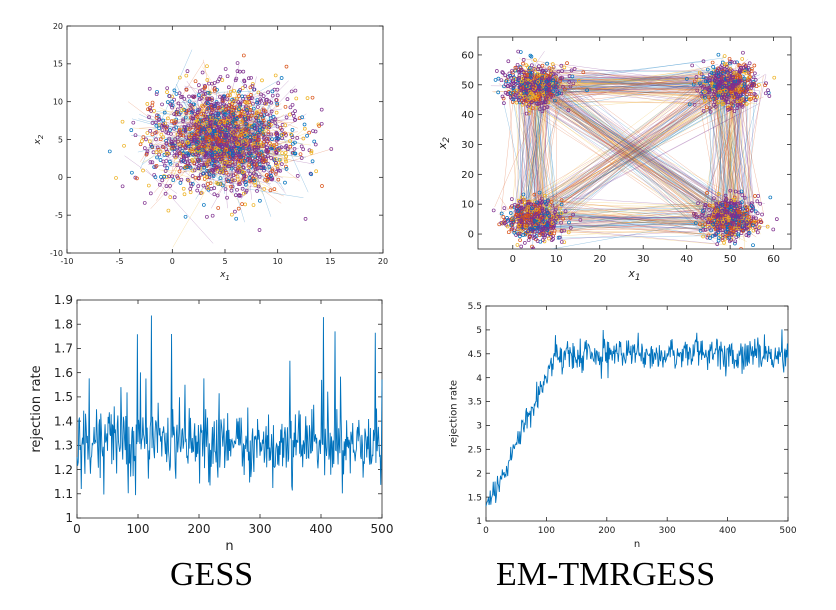 This screenshot has height=610, width=836. I want to click on y-tick-label: -5, so click(59, 215).